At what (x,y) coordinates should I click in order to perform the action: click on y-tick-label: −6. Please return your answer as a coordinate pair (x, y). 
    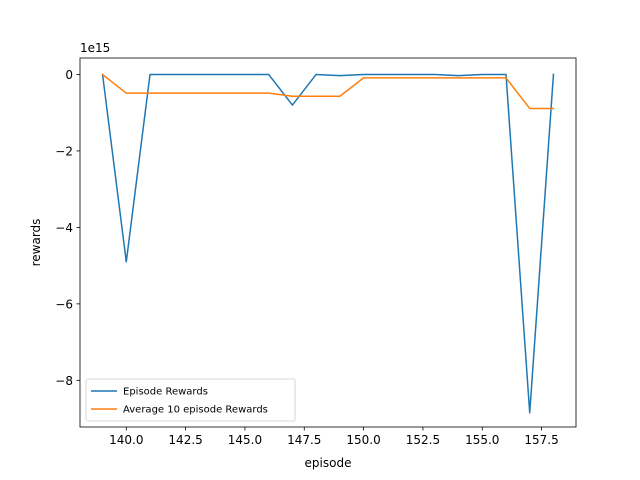
    Looking at the image, I should click on (64, 304).